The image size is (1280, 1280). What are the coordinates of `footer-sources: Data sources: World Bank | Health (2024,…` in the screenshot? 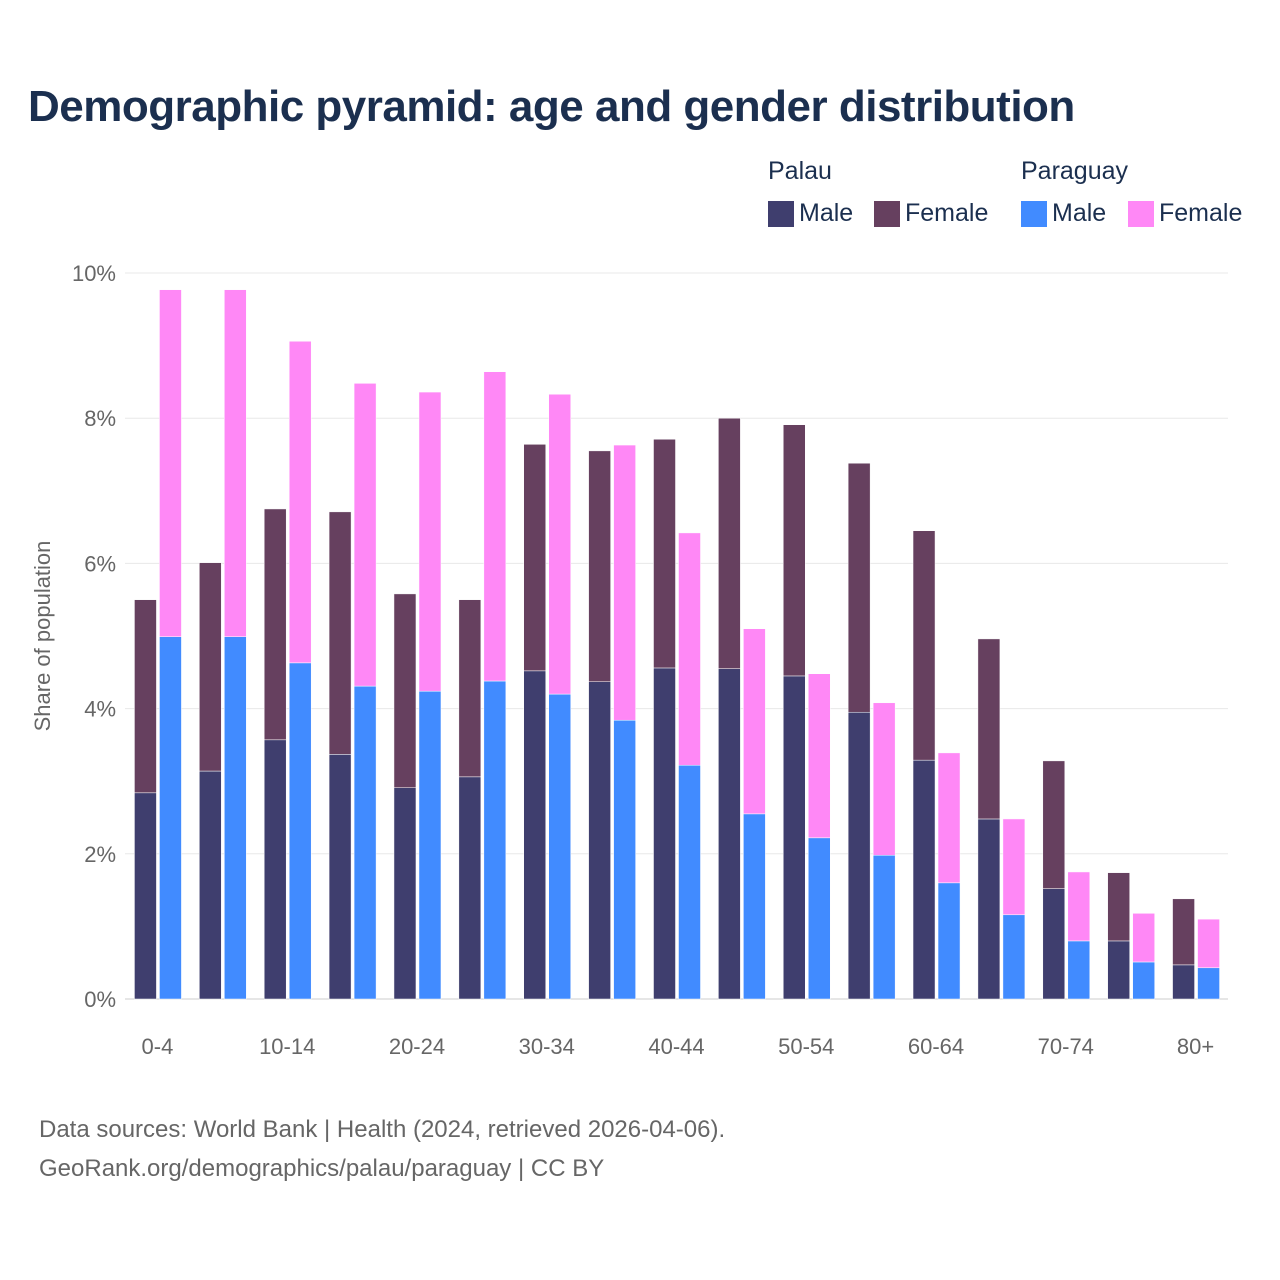 It's located at (382, 1129).